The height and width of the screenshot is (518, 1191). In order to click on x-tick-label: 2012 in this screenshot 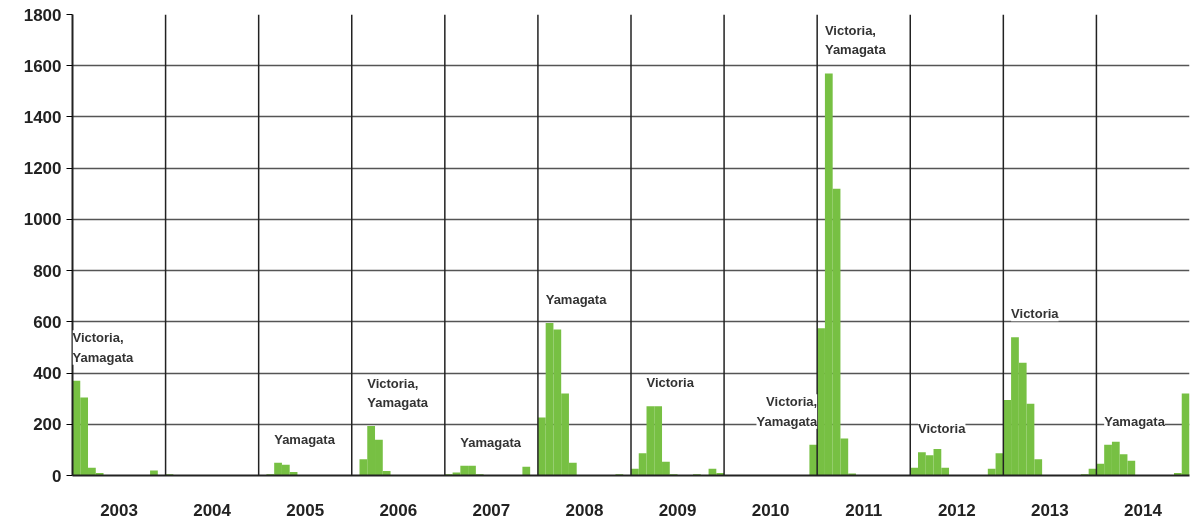, I will do `click(956, 509)`.